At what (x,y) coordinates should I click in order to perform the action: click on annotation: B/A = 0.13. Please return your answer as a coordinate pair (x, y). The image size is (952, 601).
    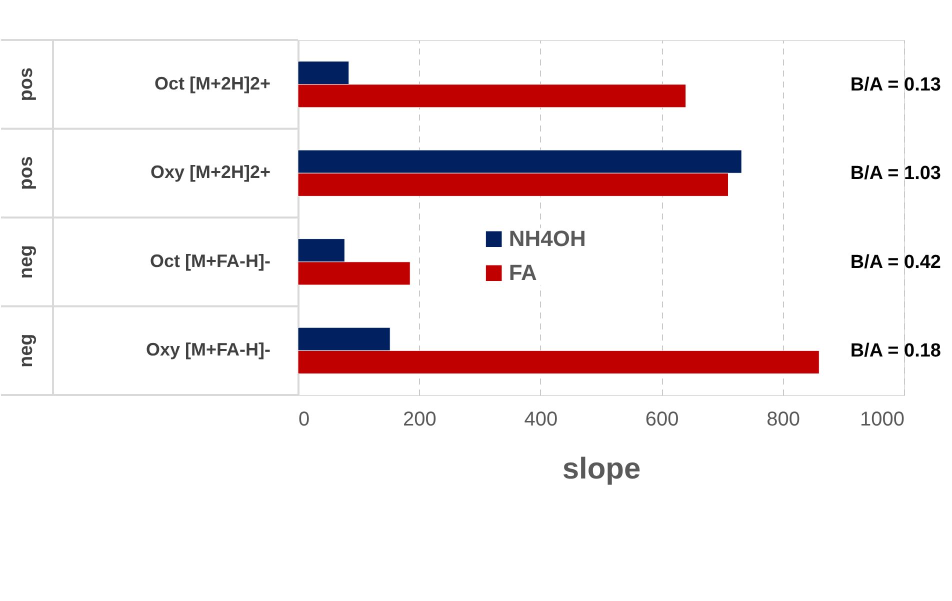
    Looking at the image, I should click on (895, 85).